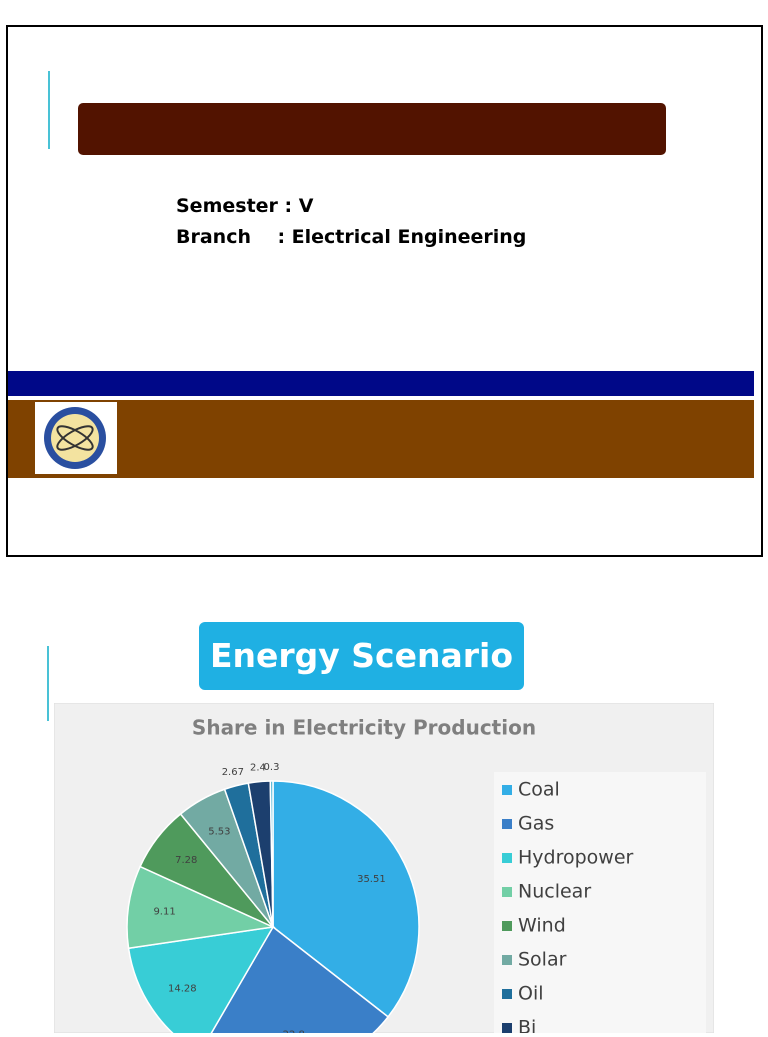  I want to click on blue-band, so click(381, 383).